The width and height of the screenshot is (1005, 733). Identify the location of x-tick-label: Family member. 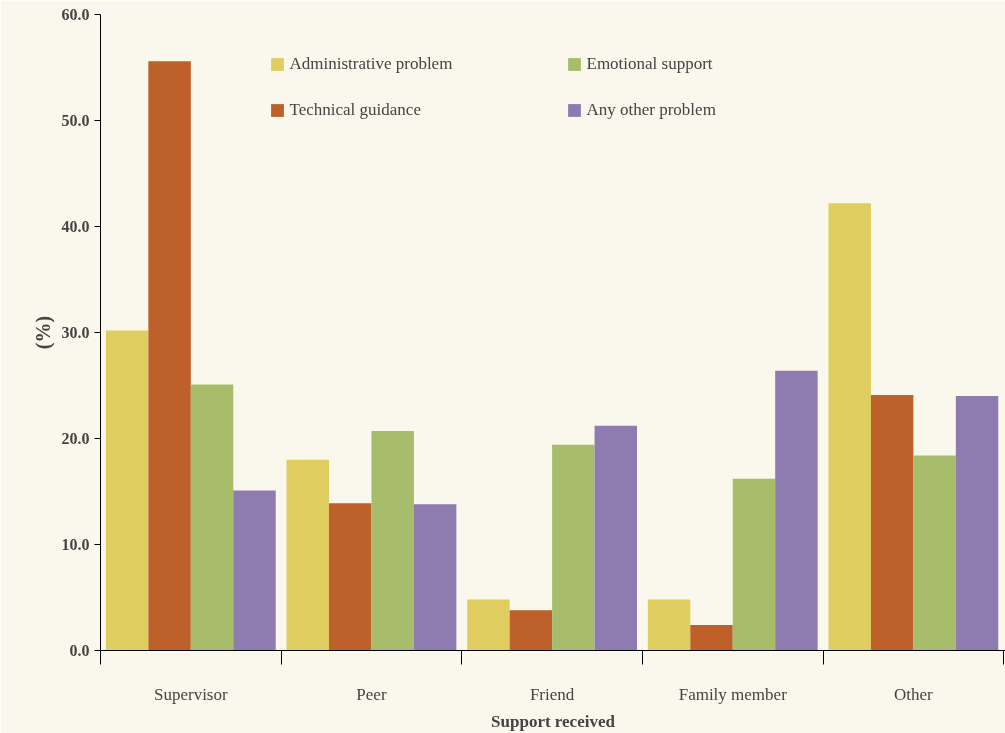
(733, 694).